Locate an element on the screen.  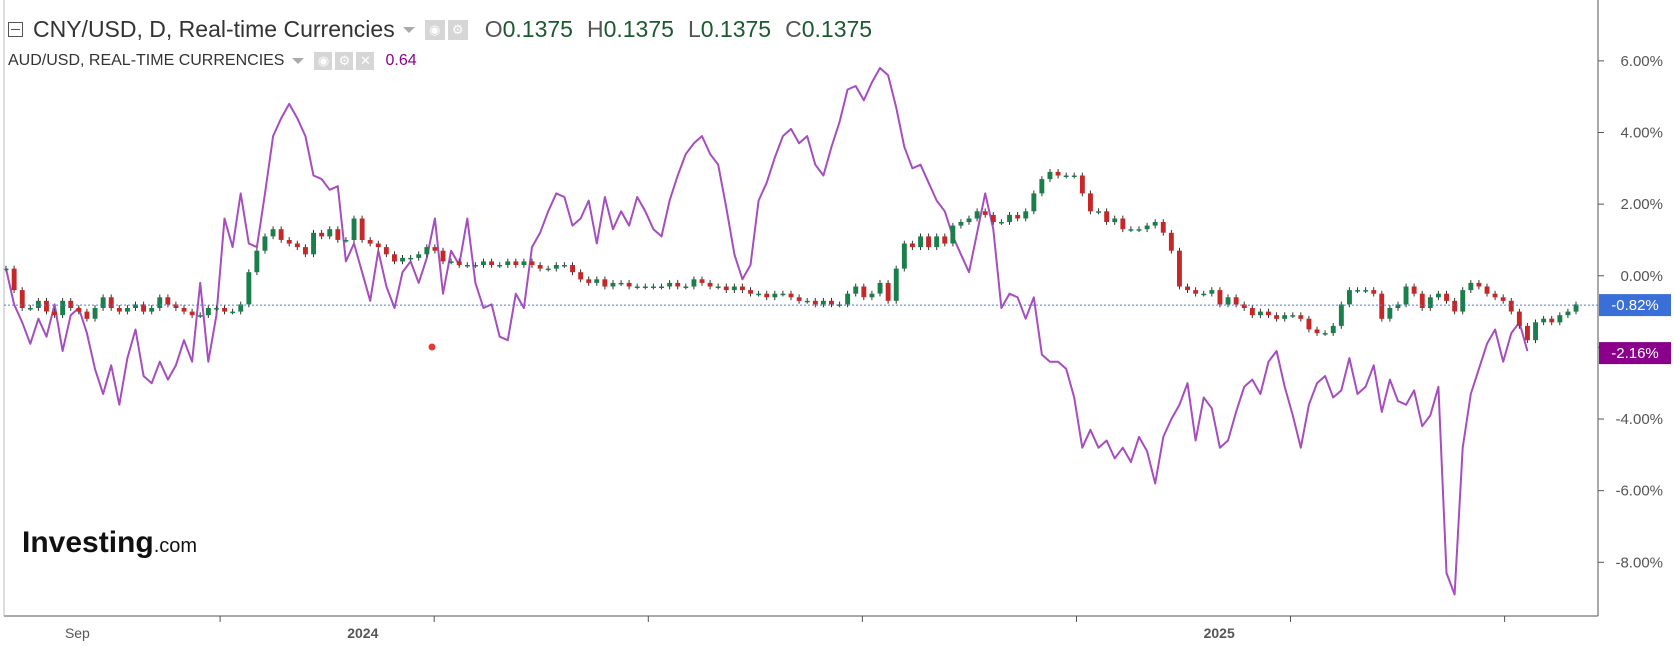
aud-usd-current-badge is located at coordinates (1635, 353).